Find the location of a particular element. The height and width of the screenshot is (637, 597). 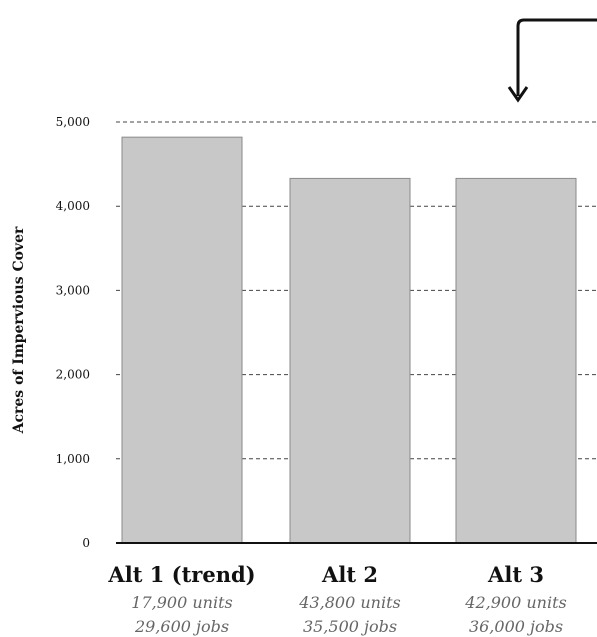

y-axis: 0 1,000 2,000 3,000 4,000 5,000 is located at coordinates (73, 332).